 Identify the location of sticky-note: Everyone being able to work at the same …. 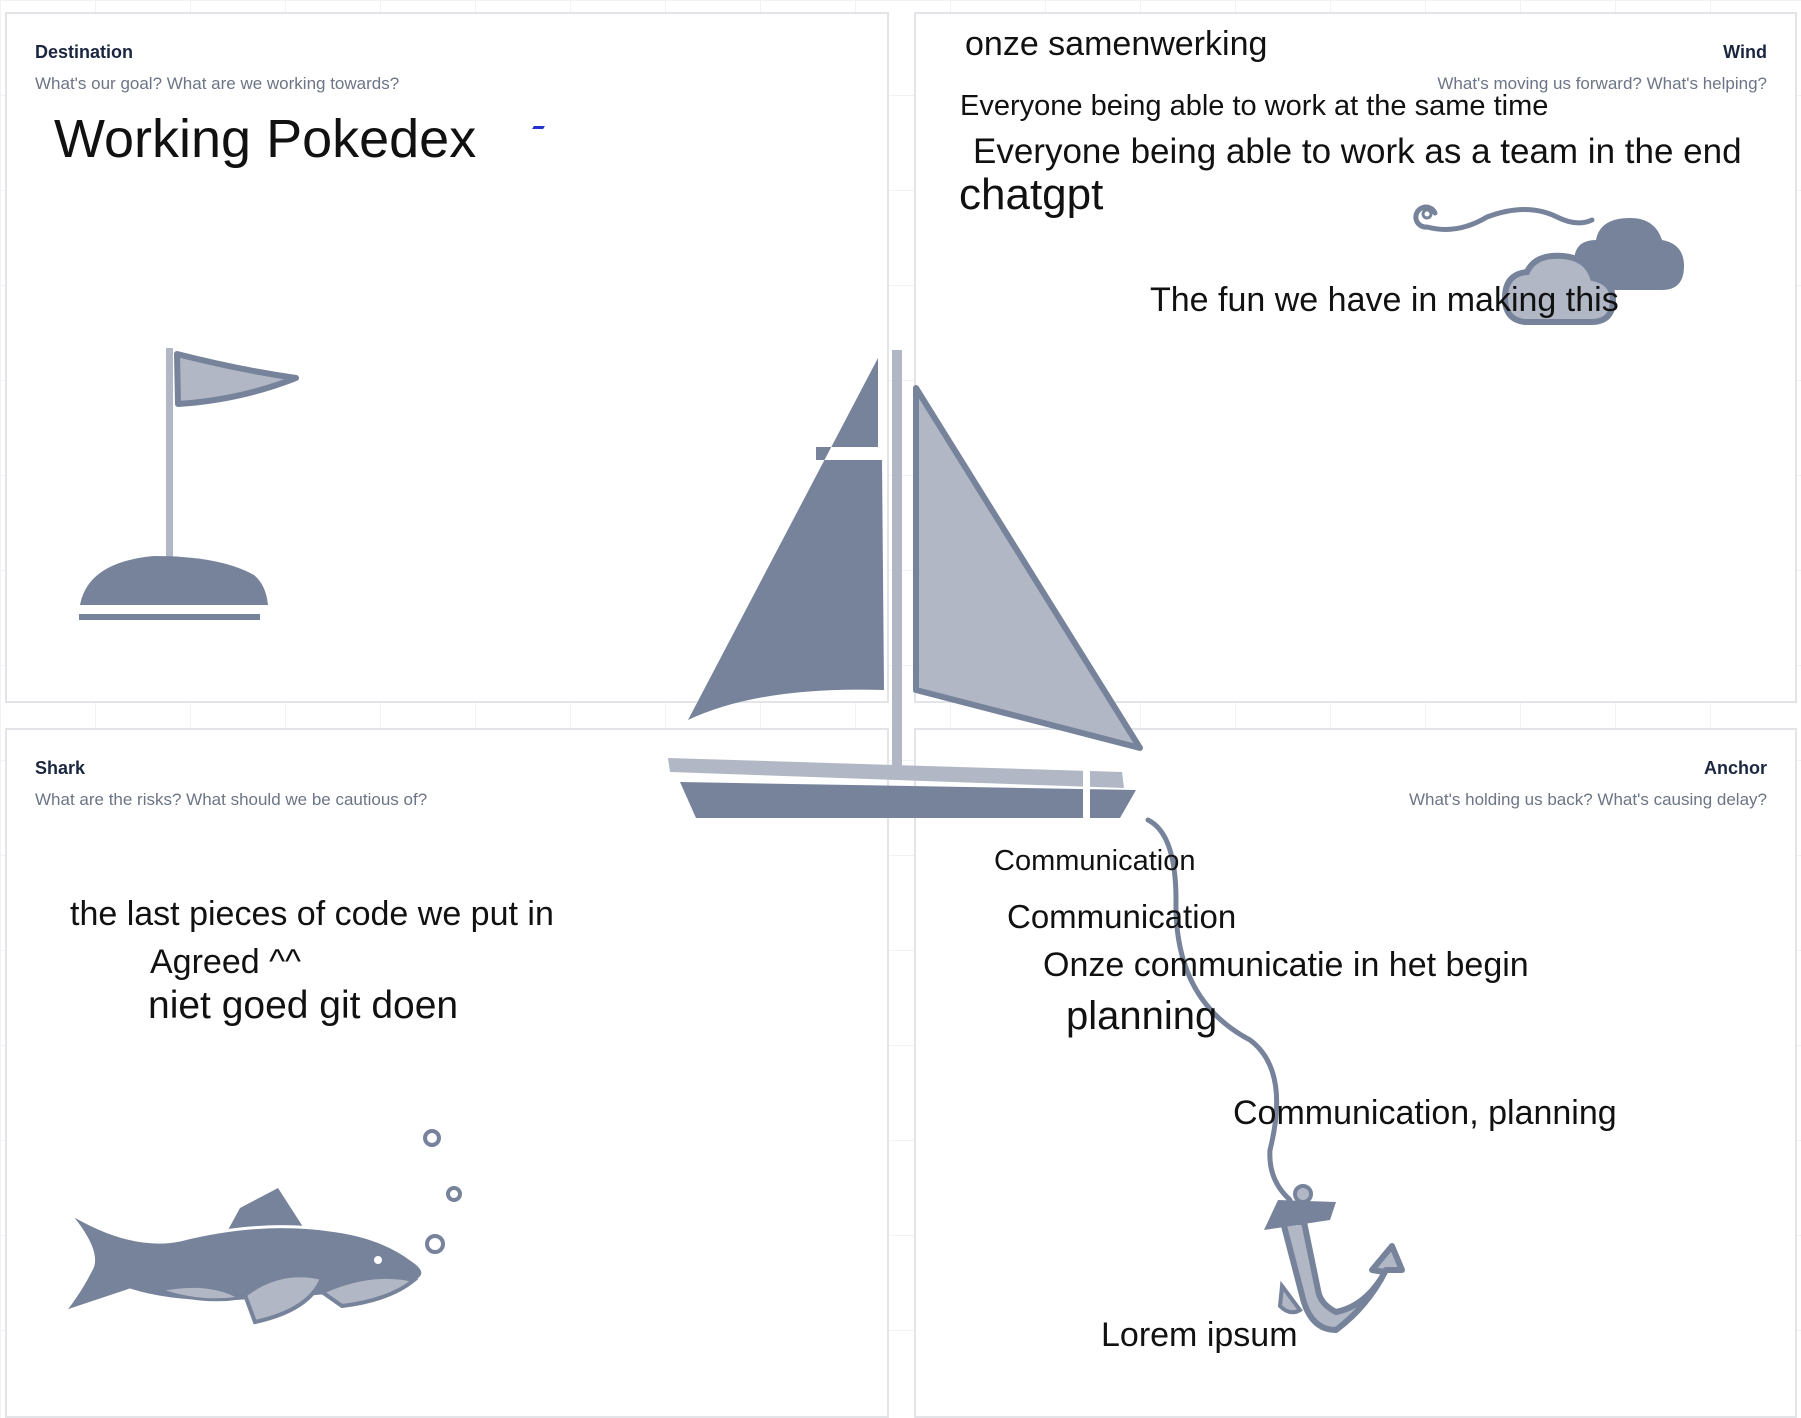
(1254, 106).